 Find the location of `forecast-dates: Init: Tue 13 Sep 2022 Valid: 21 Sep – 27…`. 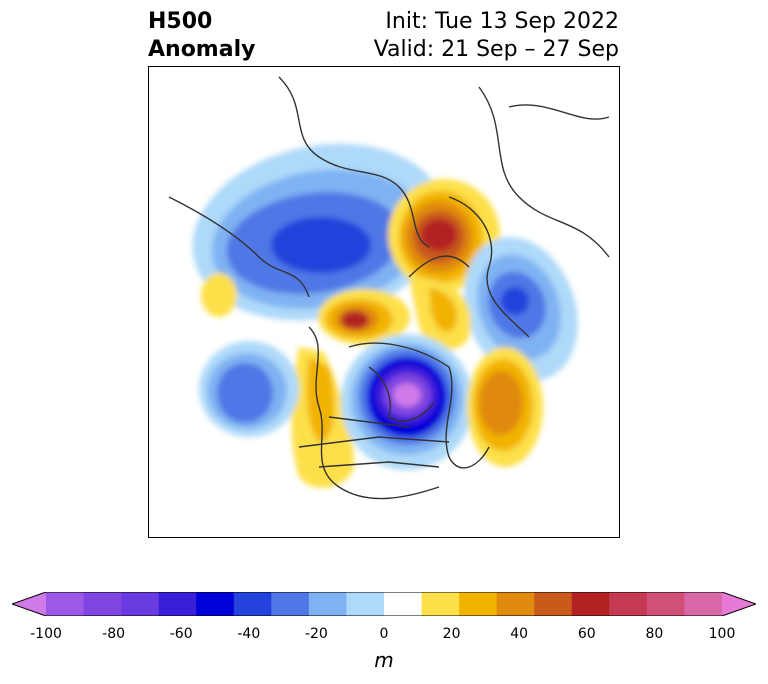

forecast-dates: Init: Tue 13 Sep 2022 Valid: 21 Sep – 27… is located at coordinates (496, 36).